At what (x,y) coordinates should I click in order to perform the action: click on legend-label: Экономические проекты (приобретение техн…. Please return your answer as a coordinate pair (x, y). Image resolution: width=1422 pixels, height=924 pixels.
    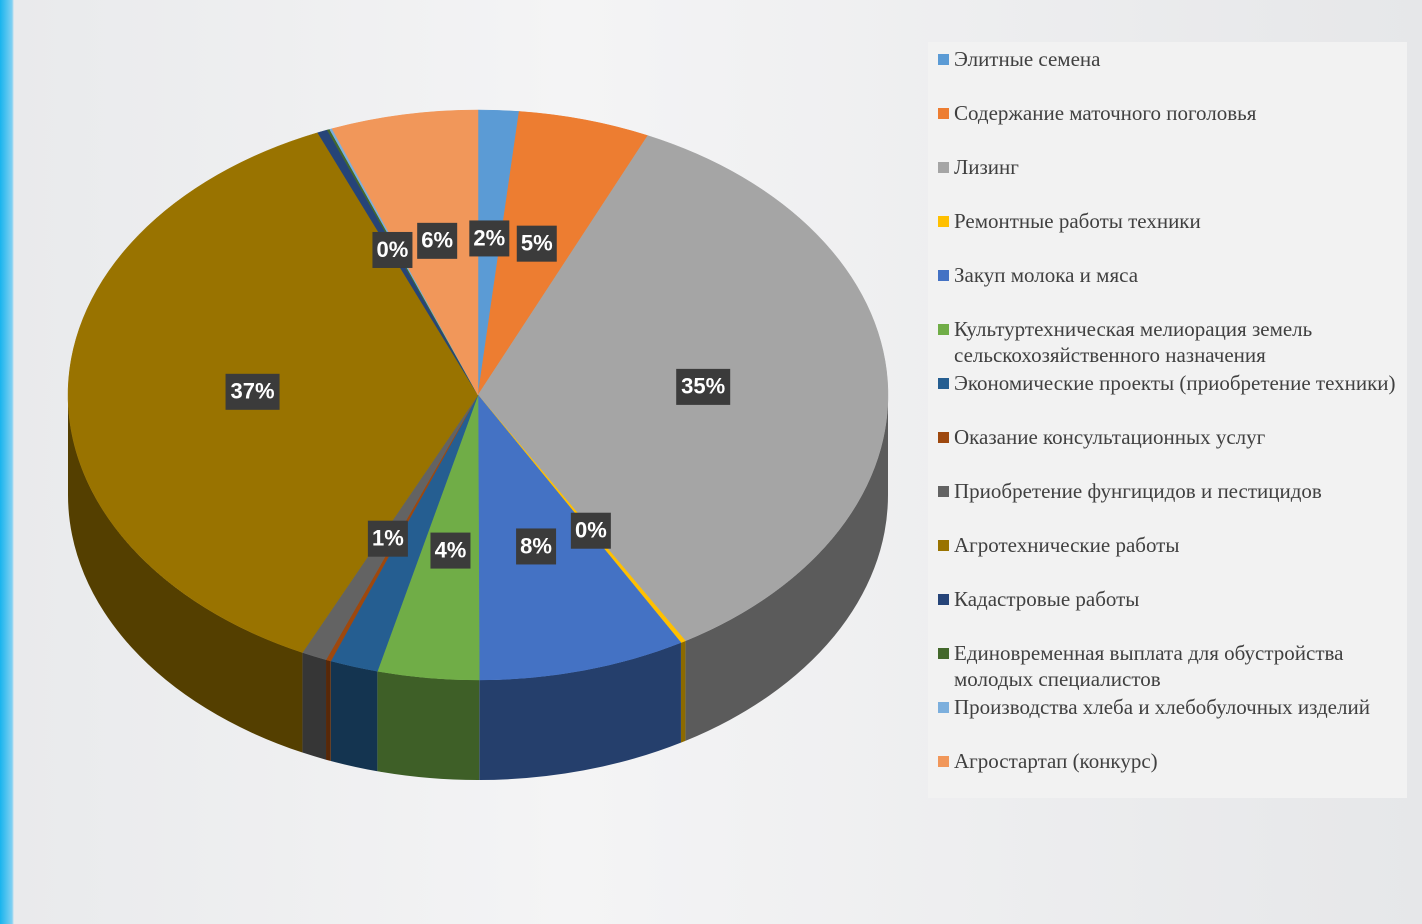
    Looking at the image, I should click on (1175, 383).